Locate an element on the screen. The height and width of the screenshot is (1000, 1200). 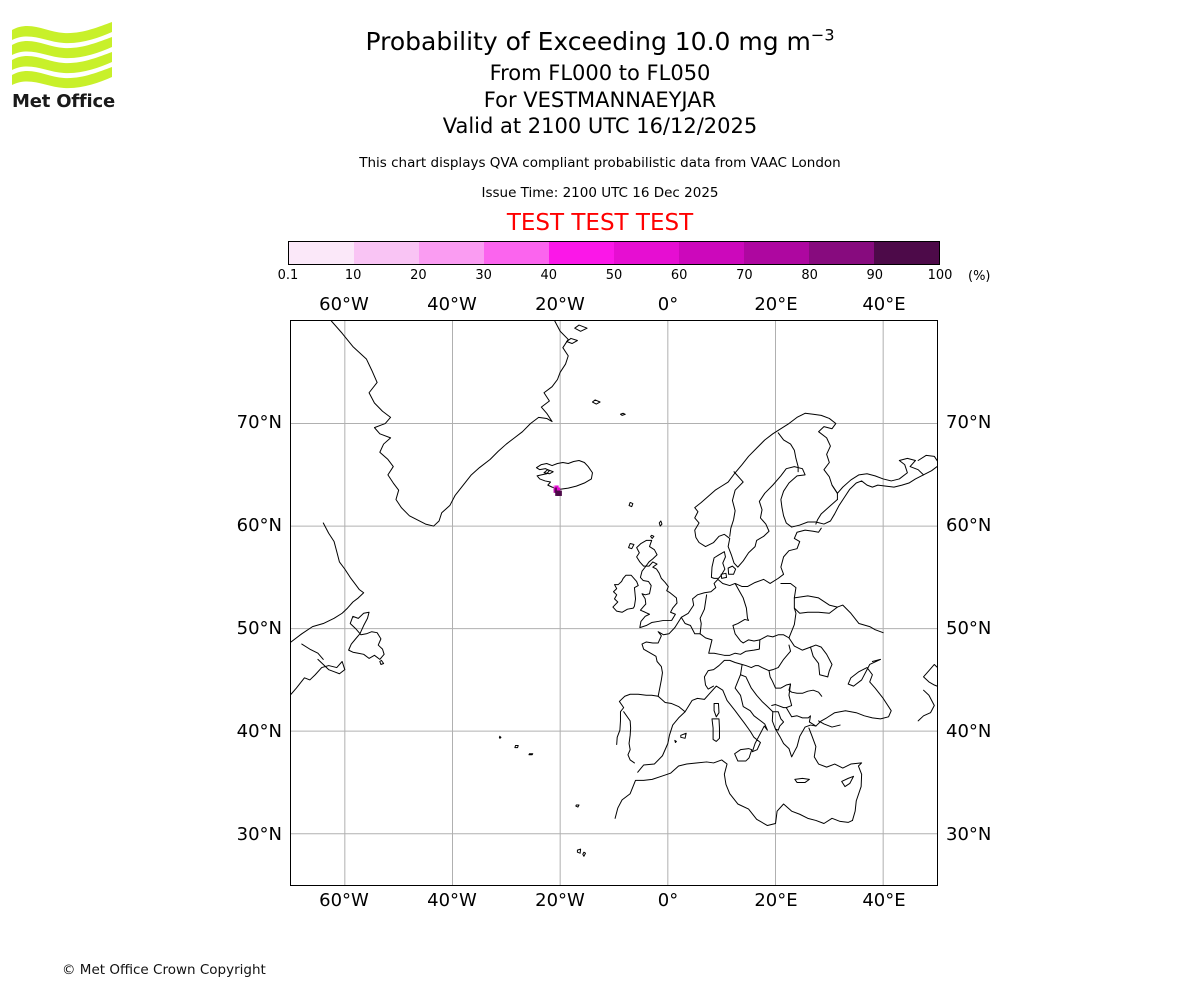
page-title: Probability of Exceeding 10.0 mg m−3 is located at coordinates (600, 42).